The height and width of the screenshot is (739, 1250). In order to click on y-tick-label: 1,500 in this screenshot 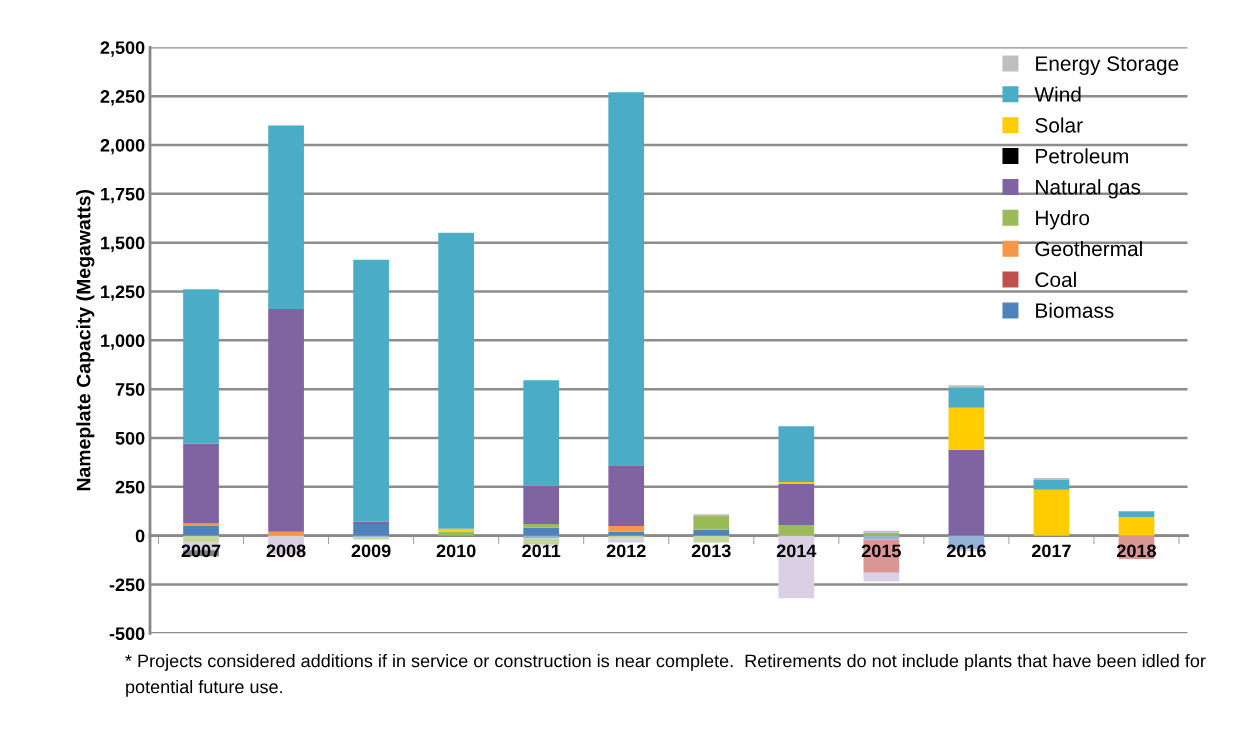, I will do `click(123, 244)`.